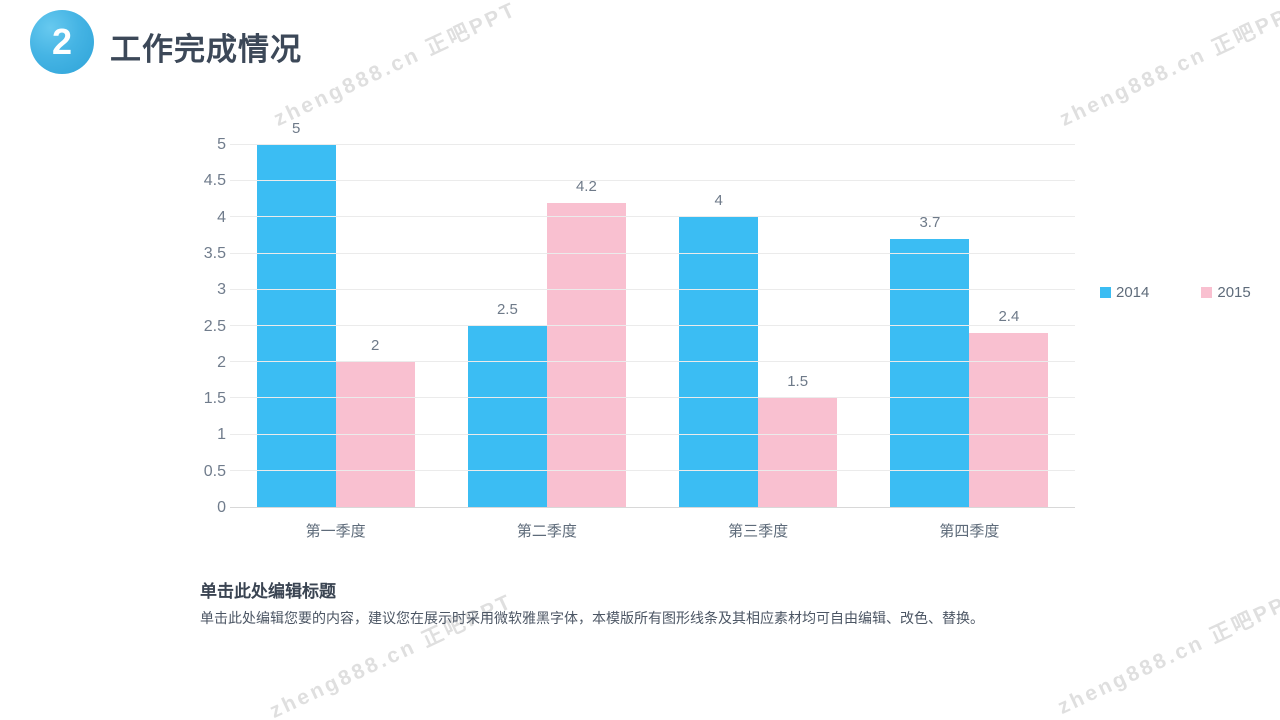 The height and width of the screenshot is (720, 1280). I want to click on x-tick-第三季度: 第三季度, so click(758, 531).